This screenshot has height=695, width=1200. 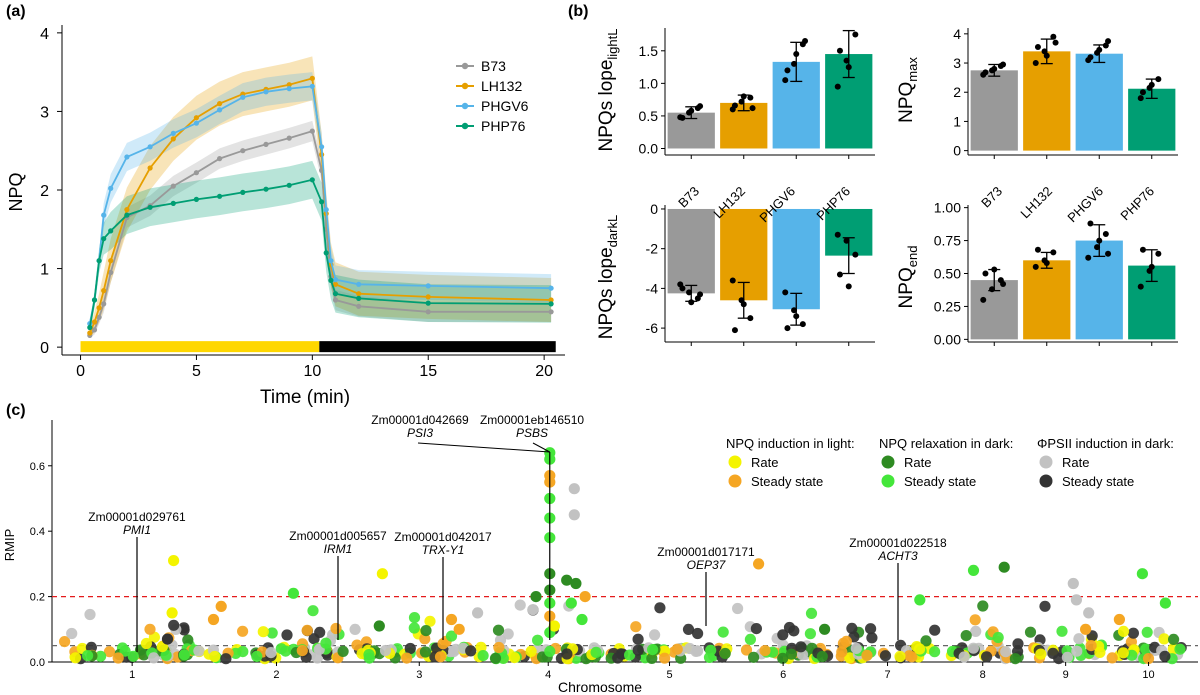 I want to click on a-x-tick-label: 5, so click(x=196, y=371).